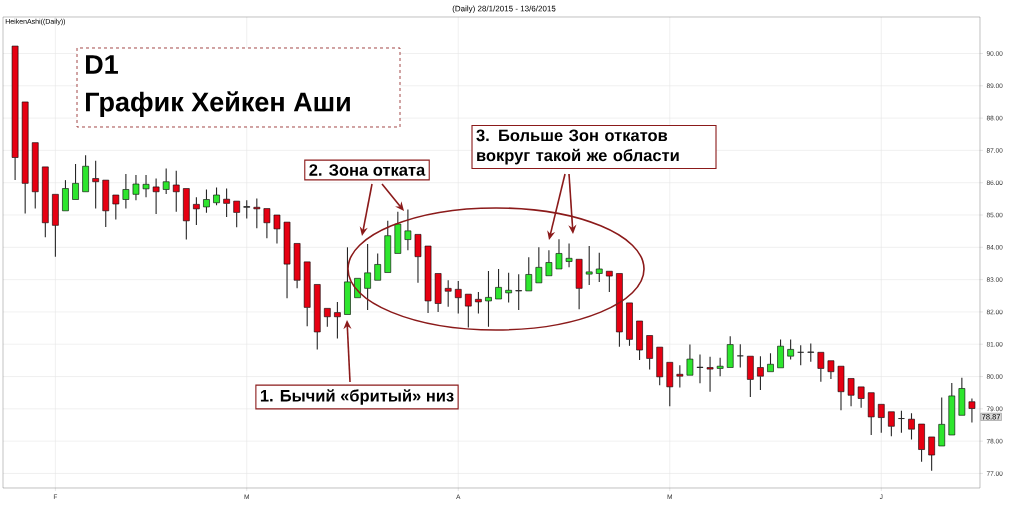 Image resolution: width=1009 pixels, height=526 pixels. Describe the element at coordinates (577, 147) in the screenshot. I see `annotation: 3. Больше Зон откатов вокруг такой же области` at that location.